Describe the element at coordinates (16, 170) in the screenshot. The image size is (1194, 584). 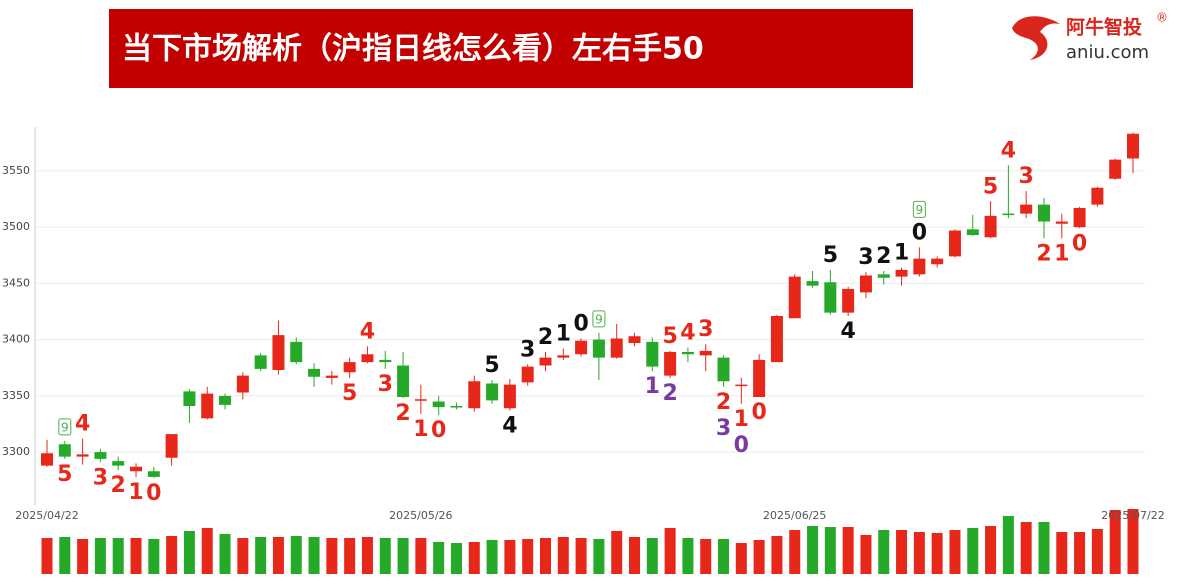
I see `y-tick-label: 3550` at that location.